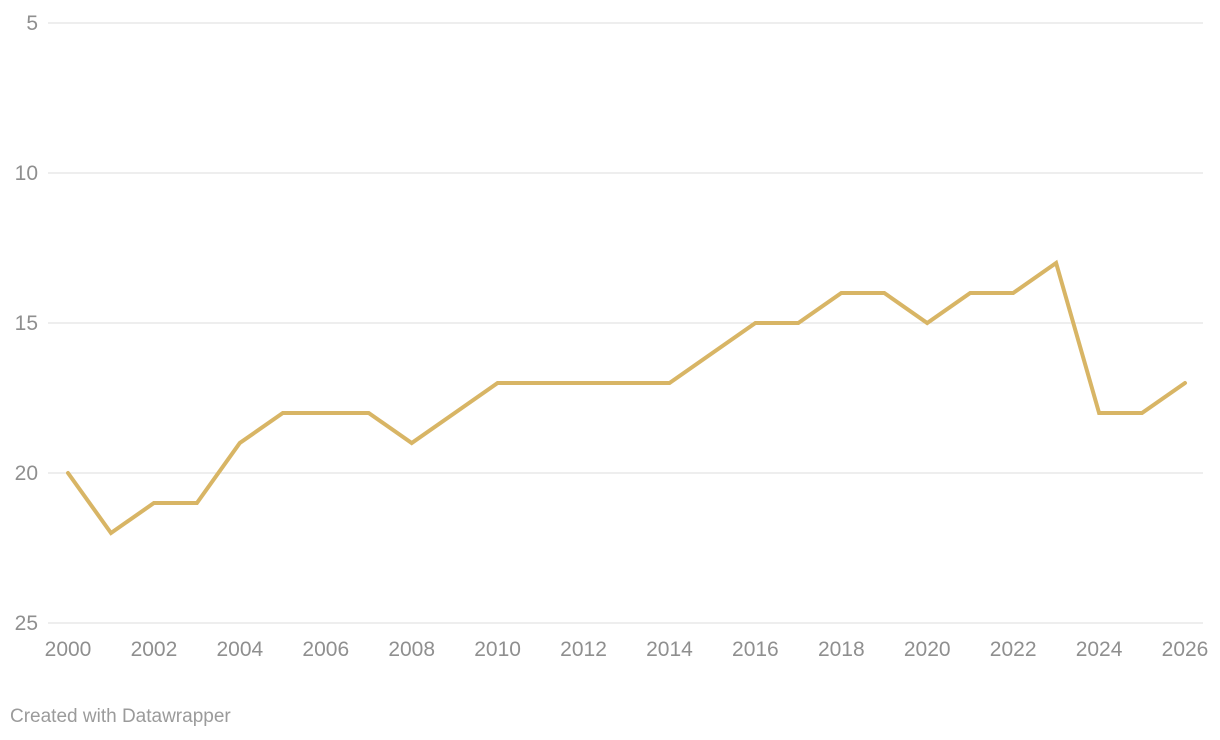 This screenshot has height=740, width=1220. Describe the element at coordinates (26, 323) in the screenshot. I see `y-tick-label-15: 15` at that location.